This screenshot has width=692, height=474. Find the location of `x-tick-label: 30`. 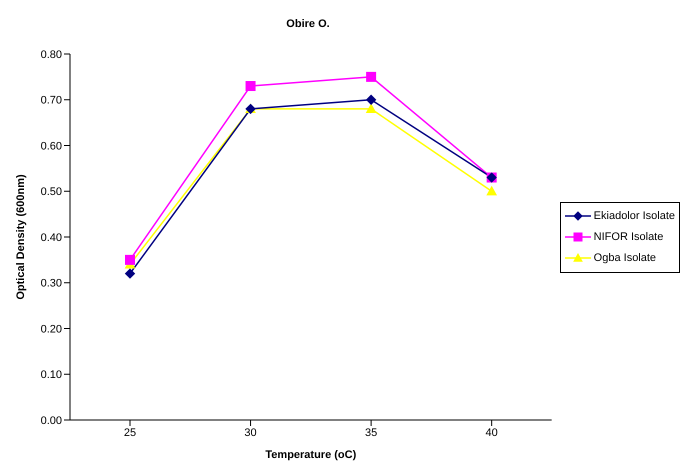

x-tick-label: 30 is located at coordinates (250, 432).